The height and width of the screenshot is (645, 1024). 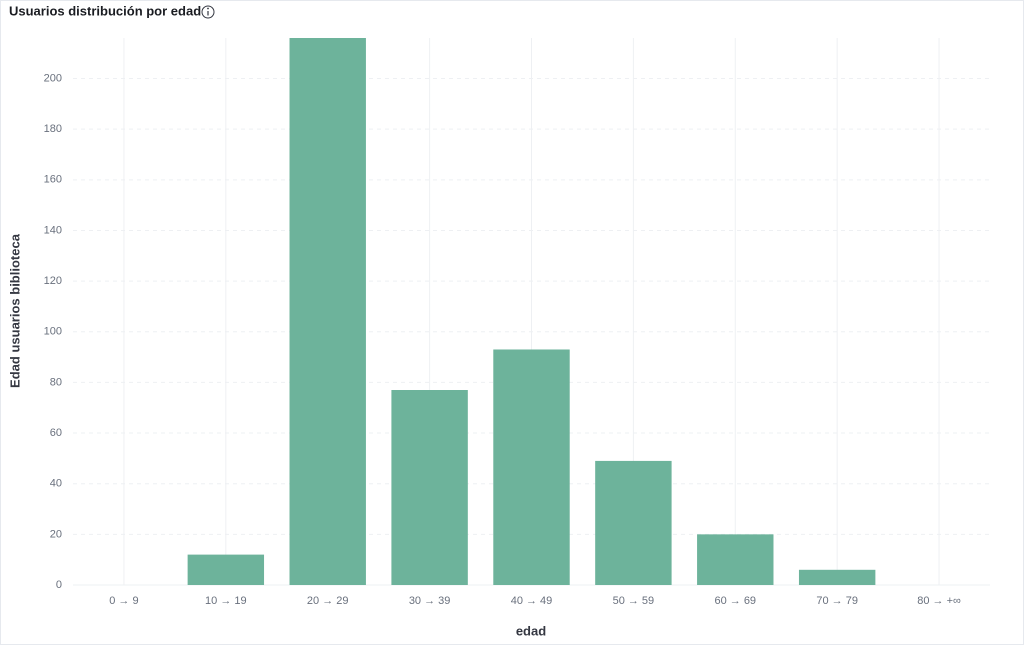 What do you see at coordinates (837, 601) in the screenshot?
I see `x-tick-label: 70 → 79` at bounding box center [837, 601].